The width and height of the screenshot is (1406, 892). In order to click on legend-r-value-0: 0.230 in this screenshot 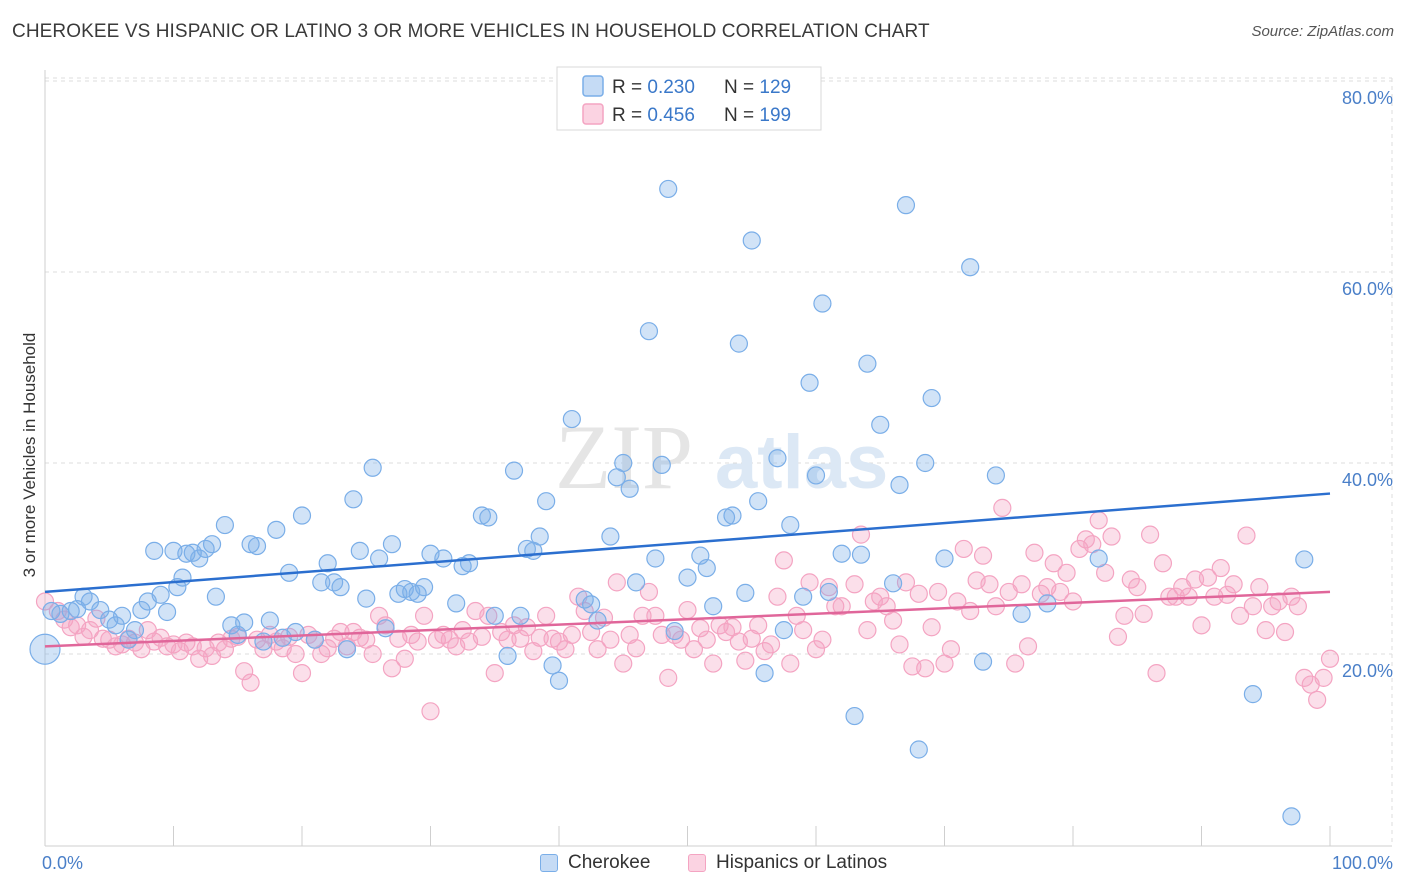, I will do `click(671, 87)`.